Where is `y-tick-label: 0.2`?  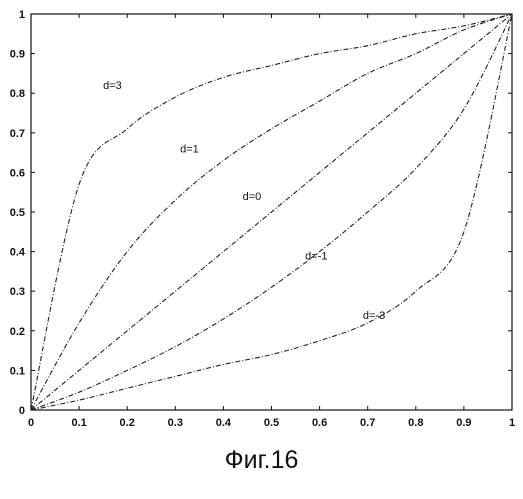 y-tick-label: 0.2 is located at coordinates (17, 332).